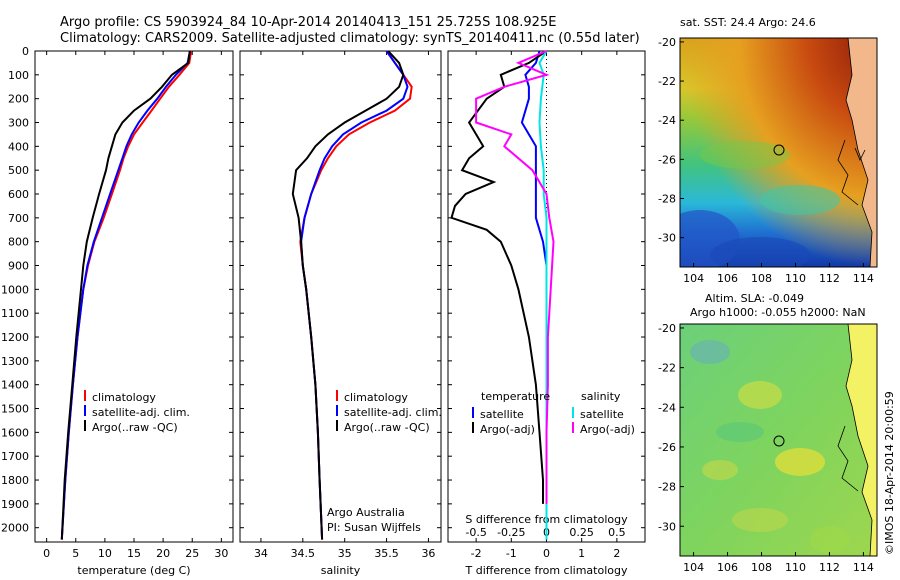 The image size is (900, 580). I want to click on y-tick-label: 1100, so click(15, 313).